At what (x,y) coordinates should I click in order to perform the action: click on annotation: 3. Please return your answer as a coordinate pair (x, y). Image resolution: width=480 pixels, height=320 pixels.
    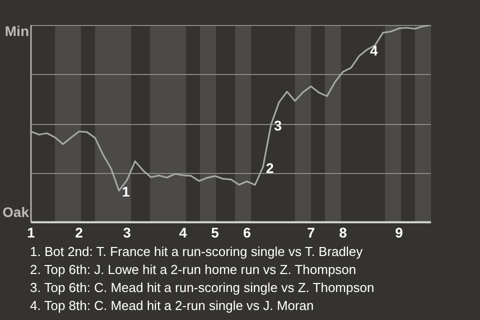
    Looking at the image, I should click on (278, 126).